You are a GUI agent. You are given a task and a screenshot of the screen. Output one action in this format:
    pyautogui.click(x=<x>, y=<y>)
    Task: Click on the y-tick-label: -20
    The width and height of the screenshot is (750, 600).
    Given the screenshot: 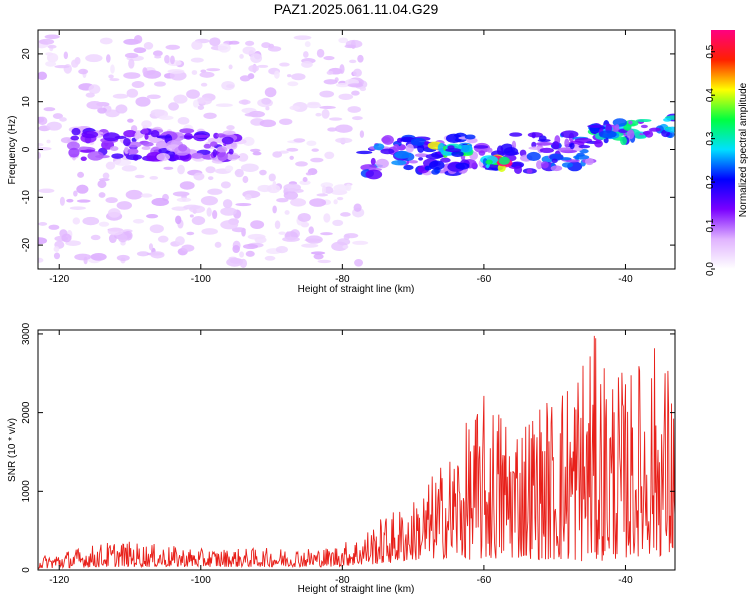 What is the action you would take?
    pyautogui.click(x=26, y=244)
    